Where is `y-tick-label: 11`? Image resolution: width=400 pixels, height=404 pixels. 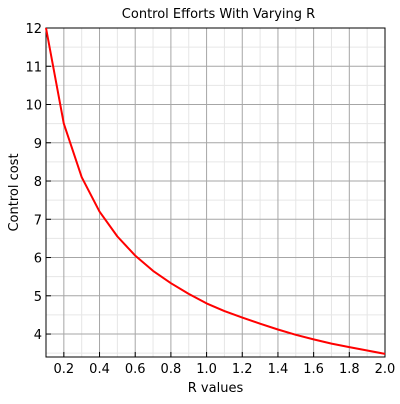
y-tick-label: 11 is located at coordinates (33, 67).